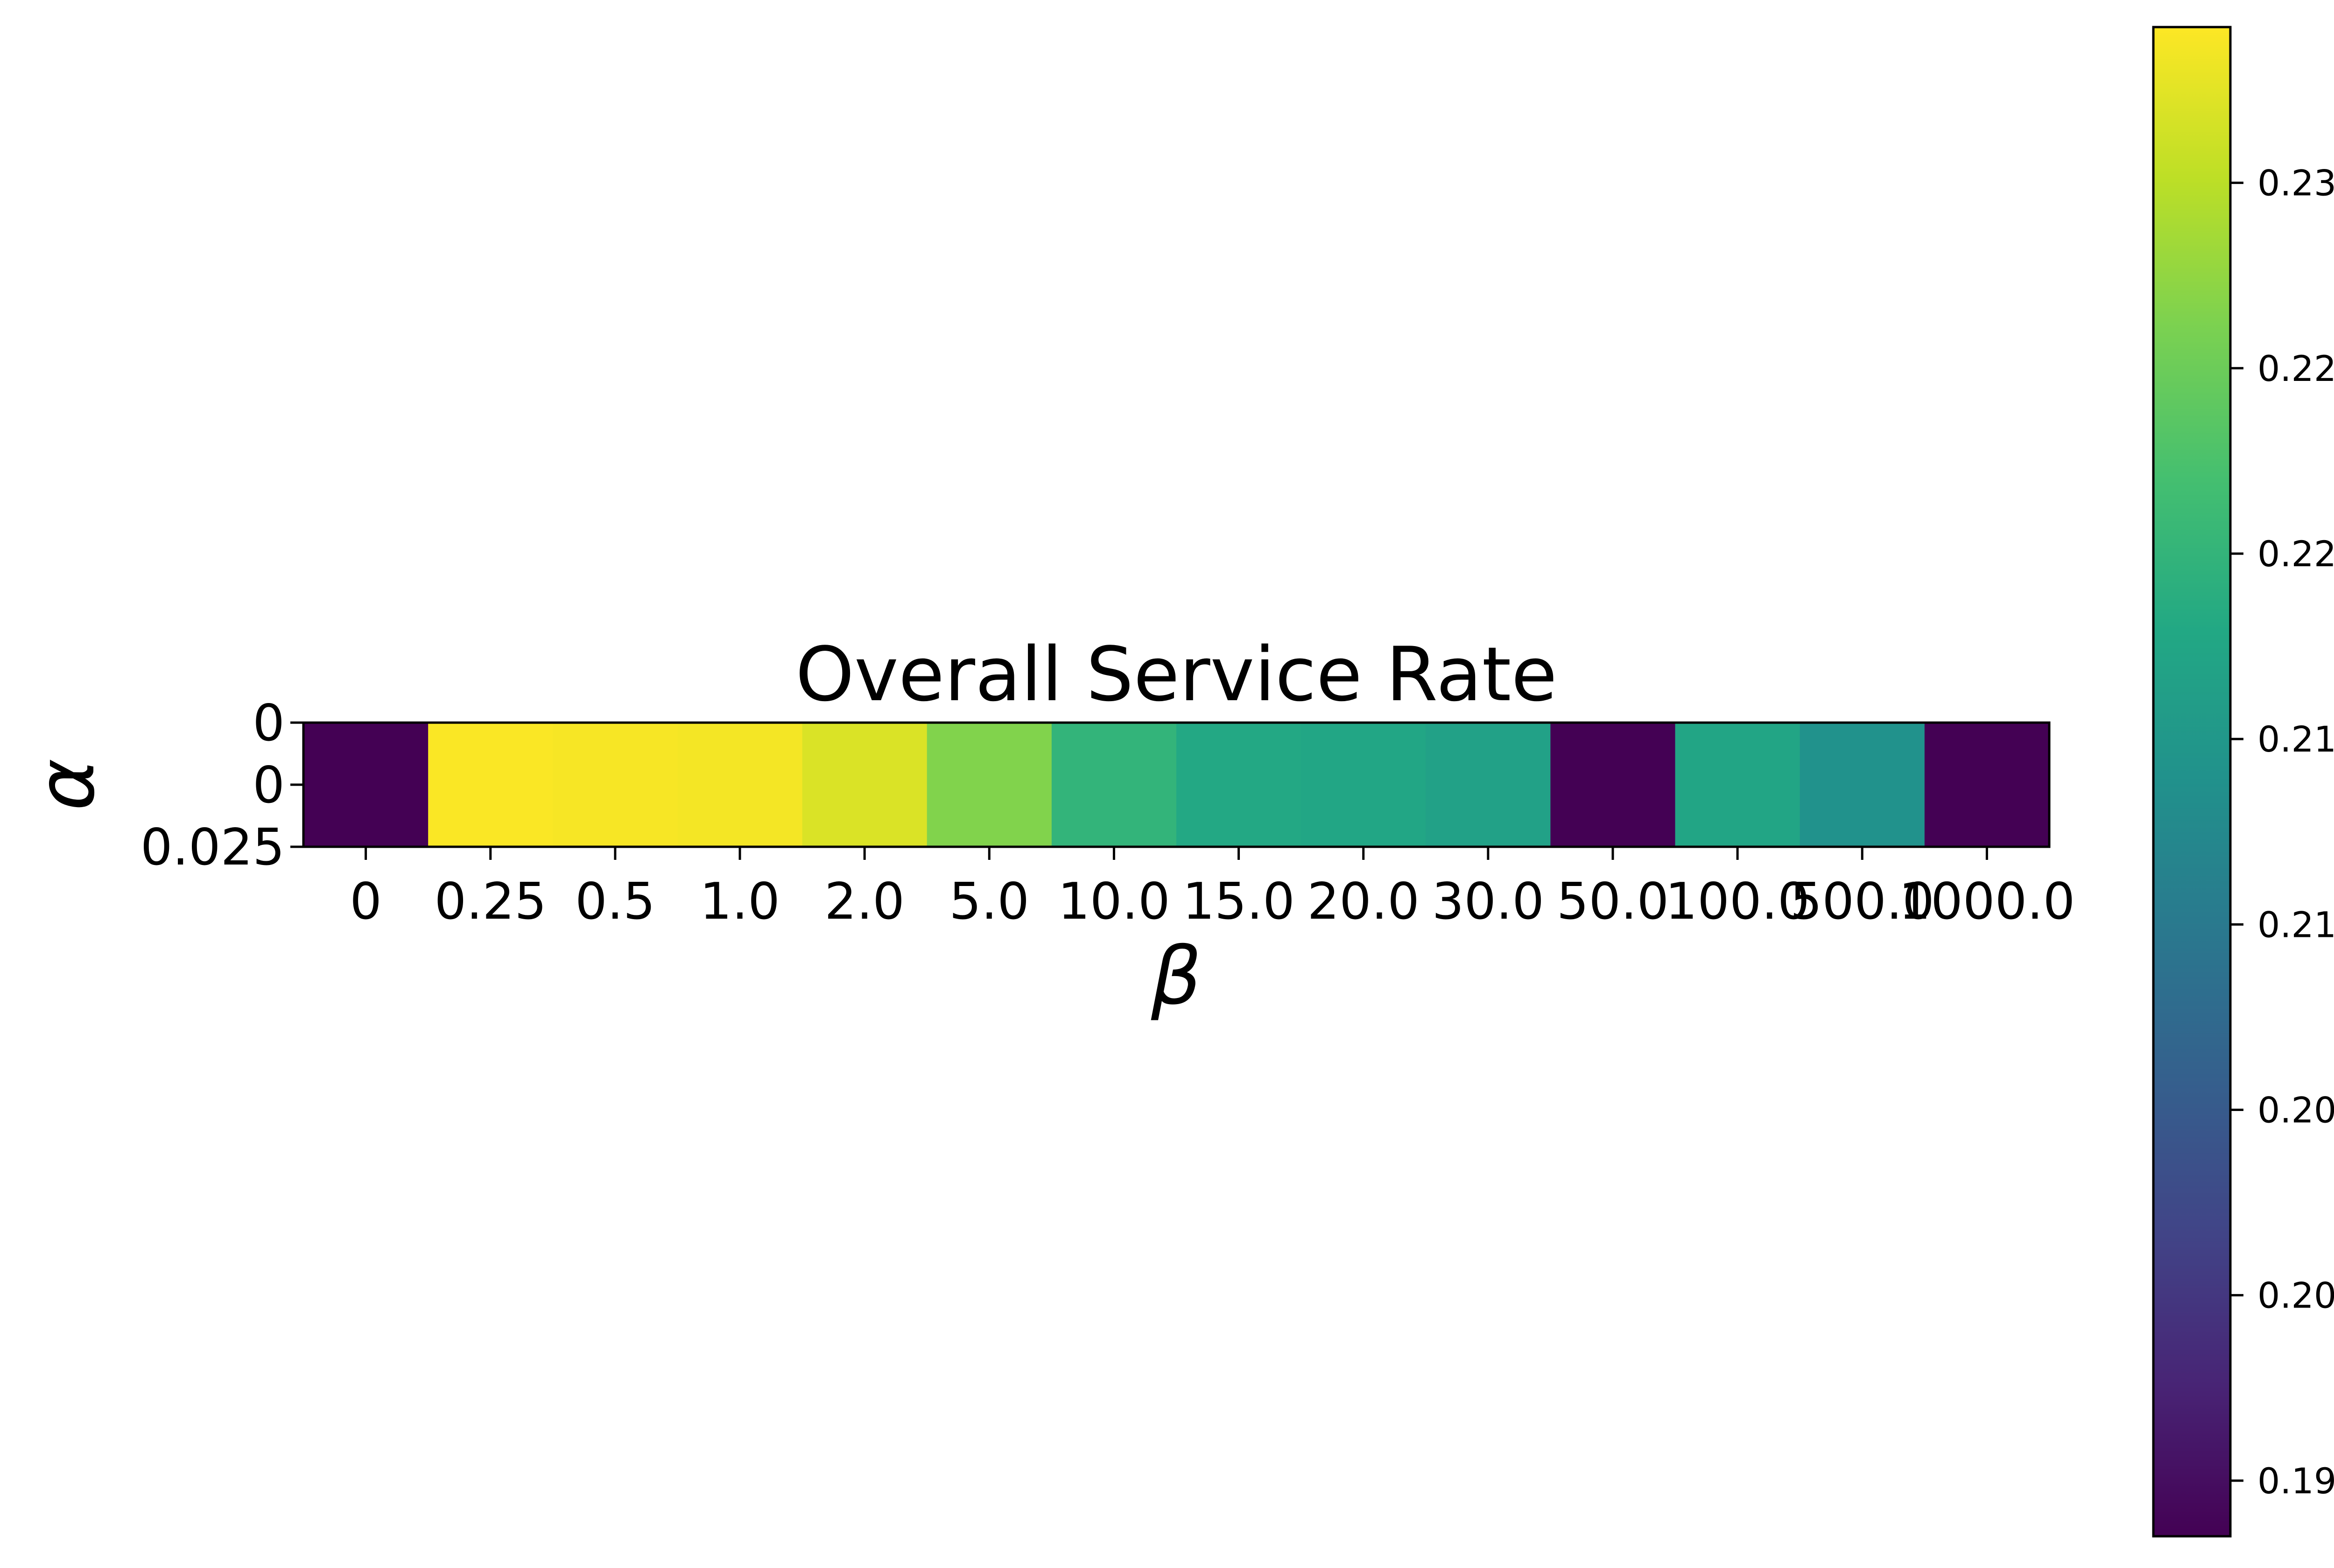 Image resolution: width=2334 pixels, height=1568 pixels. Describe the element at coordinates (1176, 674) in the screenshot. I see `chart-title: Overall Service Rate` at that location.